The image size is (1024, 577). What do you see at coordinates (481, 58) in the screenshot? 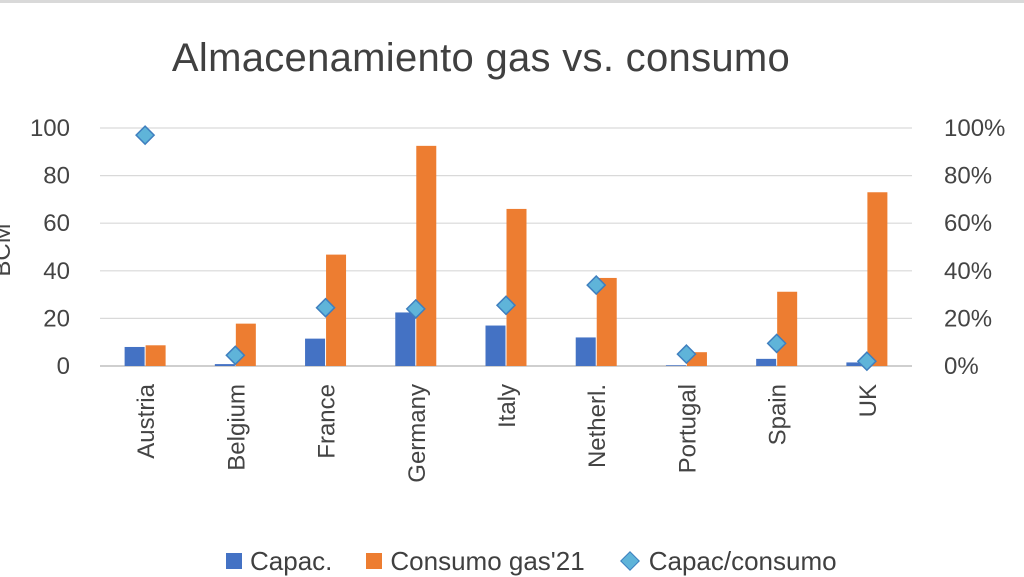
I see `chart-title: Almacenamiento gas vs. consumo` at bounding box center [481, 58].